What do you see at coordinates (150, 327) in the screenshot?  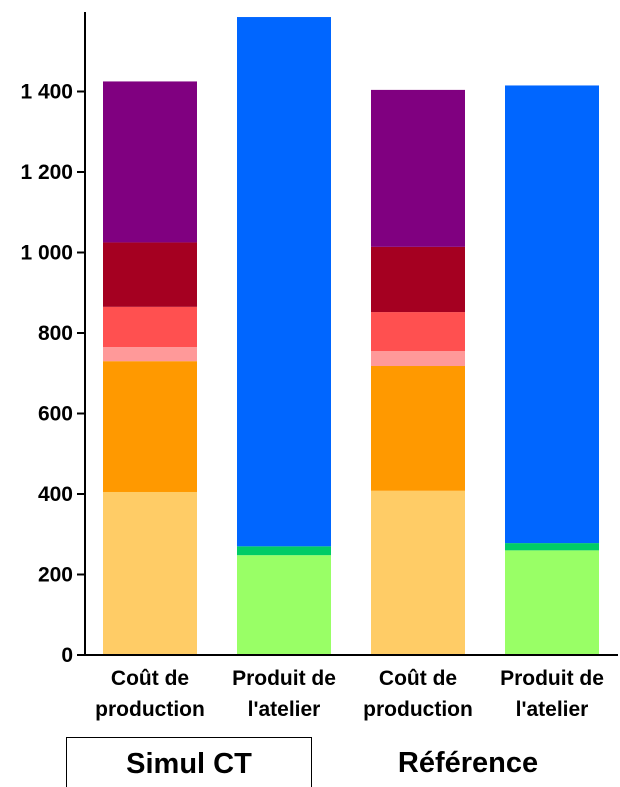 I see `bar-segment-cat0-series3` at bounding box center [150, 327].